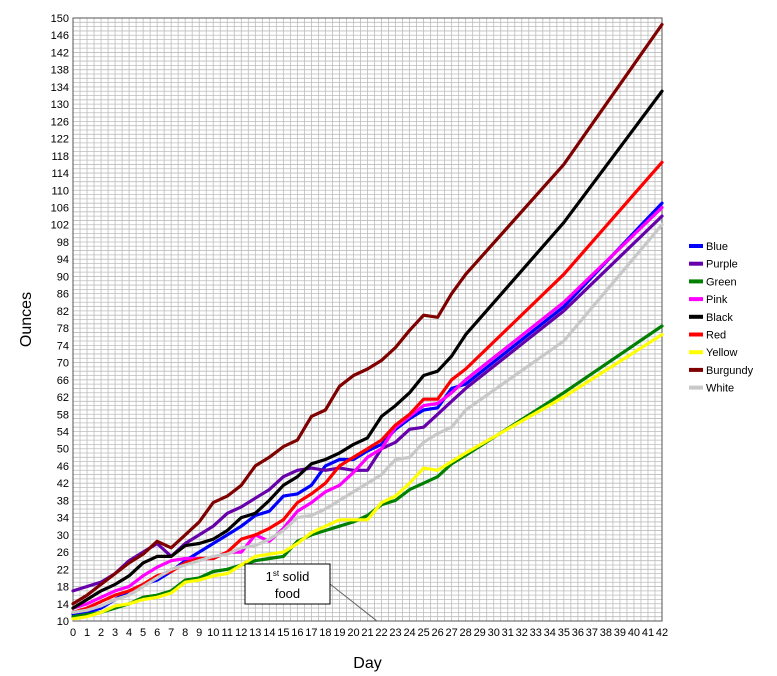 Image resolution: width=777 pixels, height=676 pixels. I want to click on legend-label: Black, so click(719, 318).